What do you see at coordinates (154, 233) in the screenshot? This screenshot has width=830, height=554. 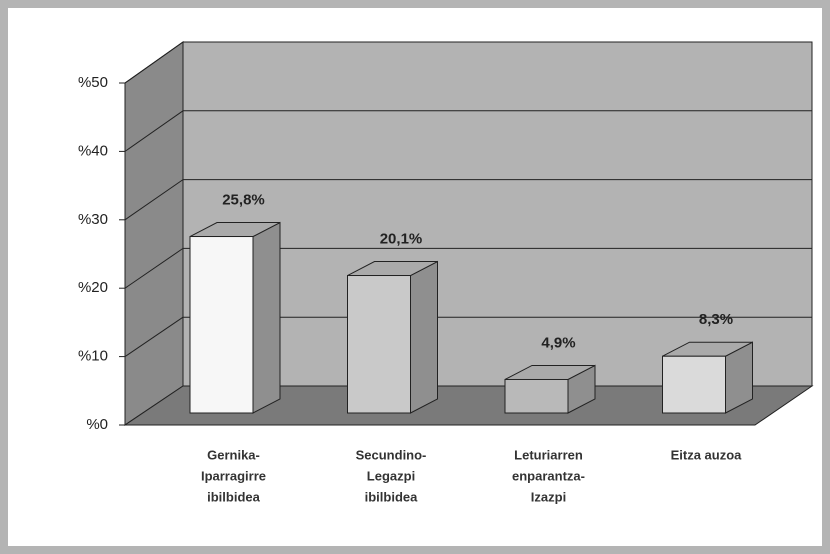 I see `side-wall` at bounding box center [154, 233].